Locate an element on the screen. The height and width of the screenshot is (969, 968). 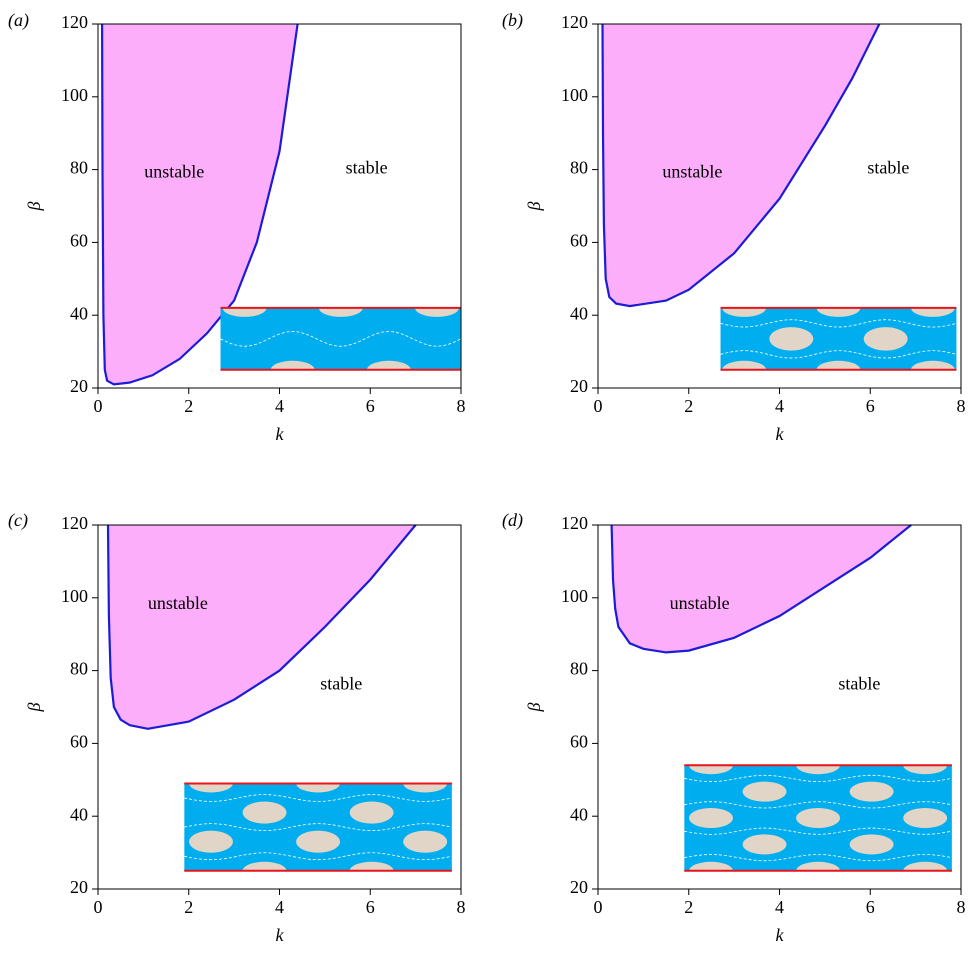
panel-label: (d) is located at coordinates (512, 520).